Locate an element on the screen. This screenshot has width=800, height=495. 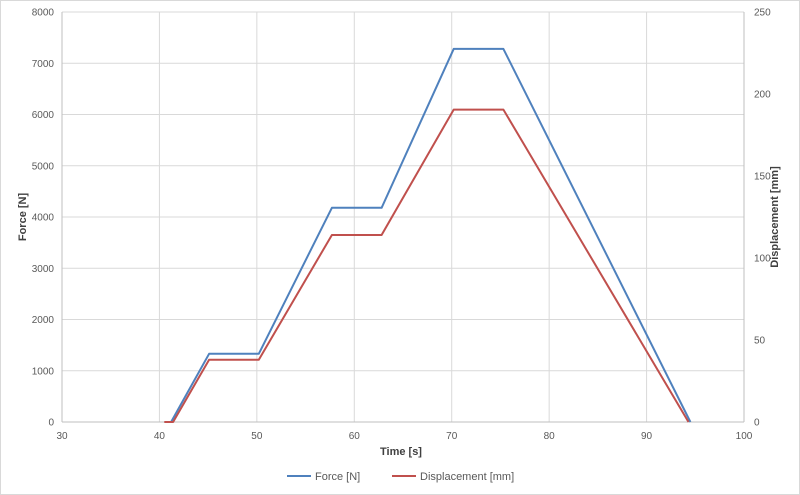
x-axis-title: Time [s] is located at coordinates (401, 452).